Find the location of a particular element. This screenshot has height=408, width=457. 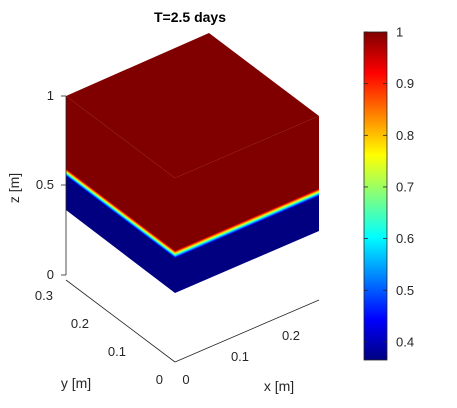

x-axis: 0 0.1 0.2 x [m] is located at coordinates (247, 346).